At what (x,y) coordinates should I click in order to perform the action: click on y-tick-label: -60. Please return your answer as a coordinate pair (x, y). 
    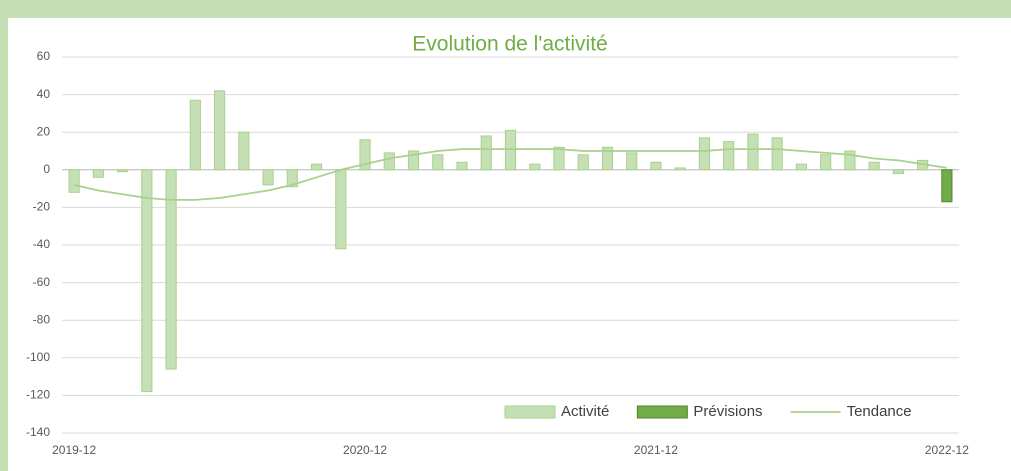
    Looking at the image, I should click on (42, 282).